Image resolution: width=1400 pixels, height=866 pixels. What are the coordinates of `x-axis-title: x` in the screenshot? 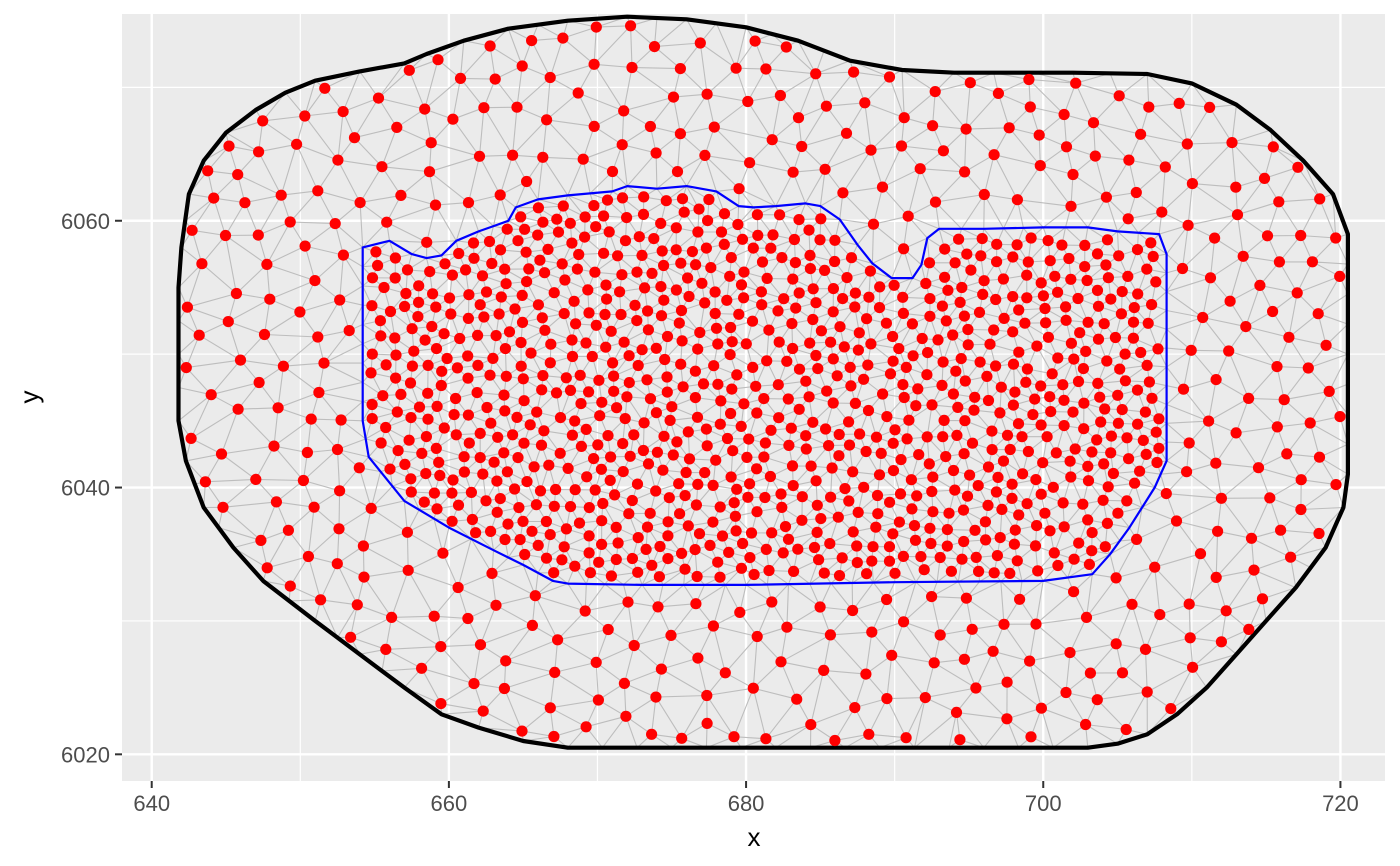 It's located at (754, 837).